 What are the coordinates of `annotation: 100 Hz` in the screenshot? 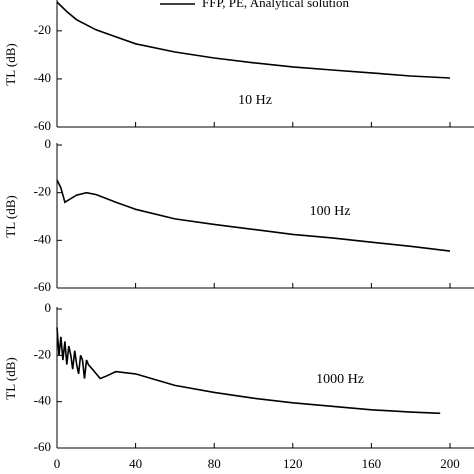 It's located at (330, 211).